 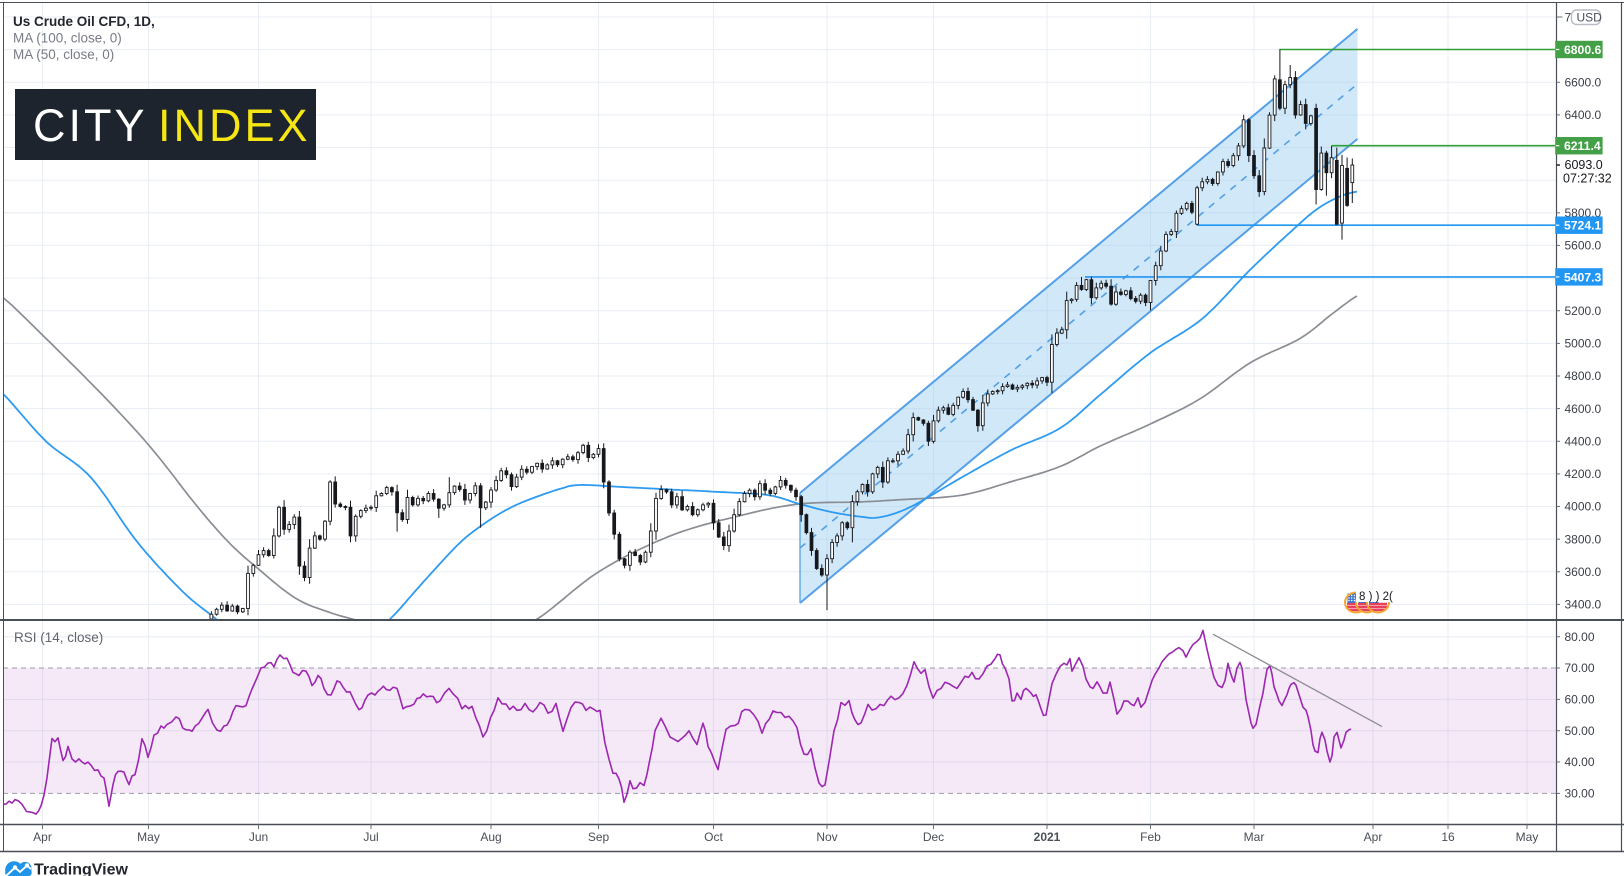 What do you see at coordinates (1254, 837) in the screenshot?
I see `svg-text: Mar` at bounding box center [1254, 837].